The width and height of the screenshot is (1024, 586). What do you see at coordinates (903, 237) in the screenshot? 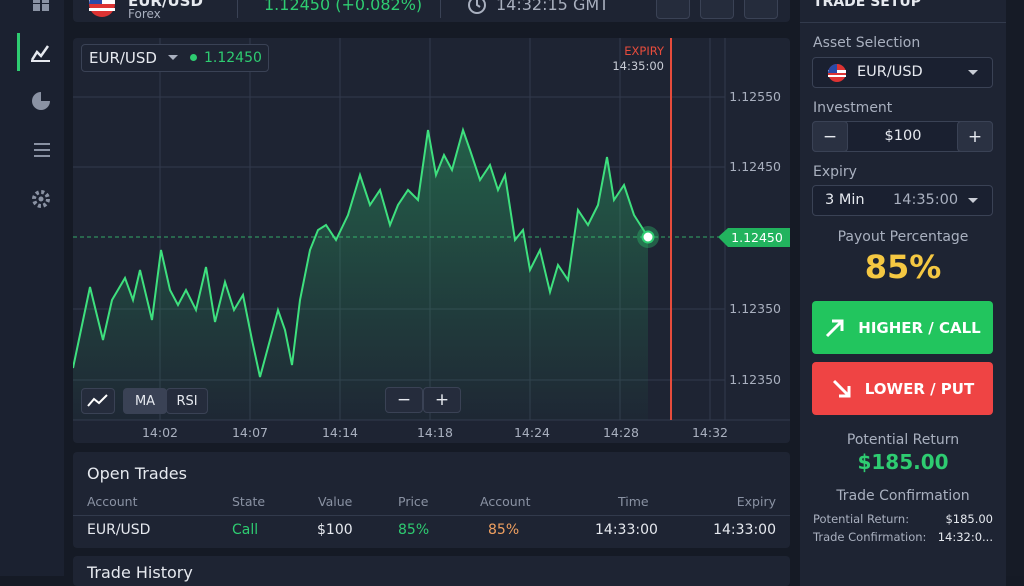
I see `payout-label: Payout Percentage` at bounding box center [903, 237].